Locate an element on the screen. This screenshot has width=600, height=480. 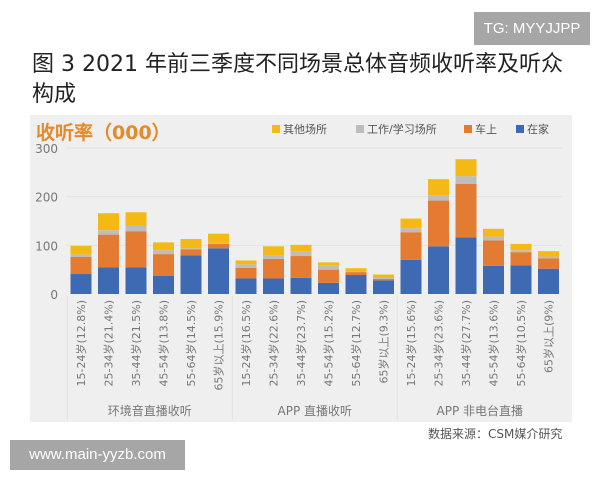
x-tick-label: 65岁以上(9.3%) is located at coordinates (384, 342).